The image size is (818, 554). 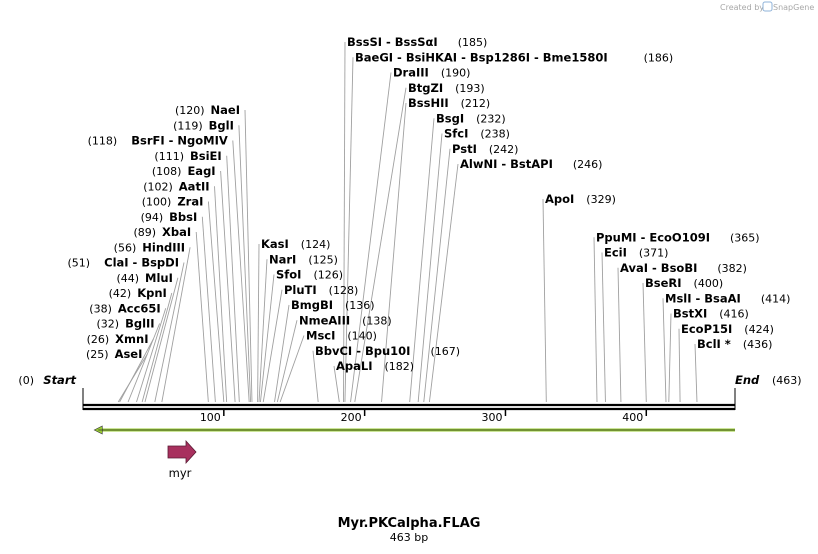 What do you see at coordinates (190, 202) in the screenshot?
I see `site-name: ZraI` at bounding box center [190, 202].